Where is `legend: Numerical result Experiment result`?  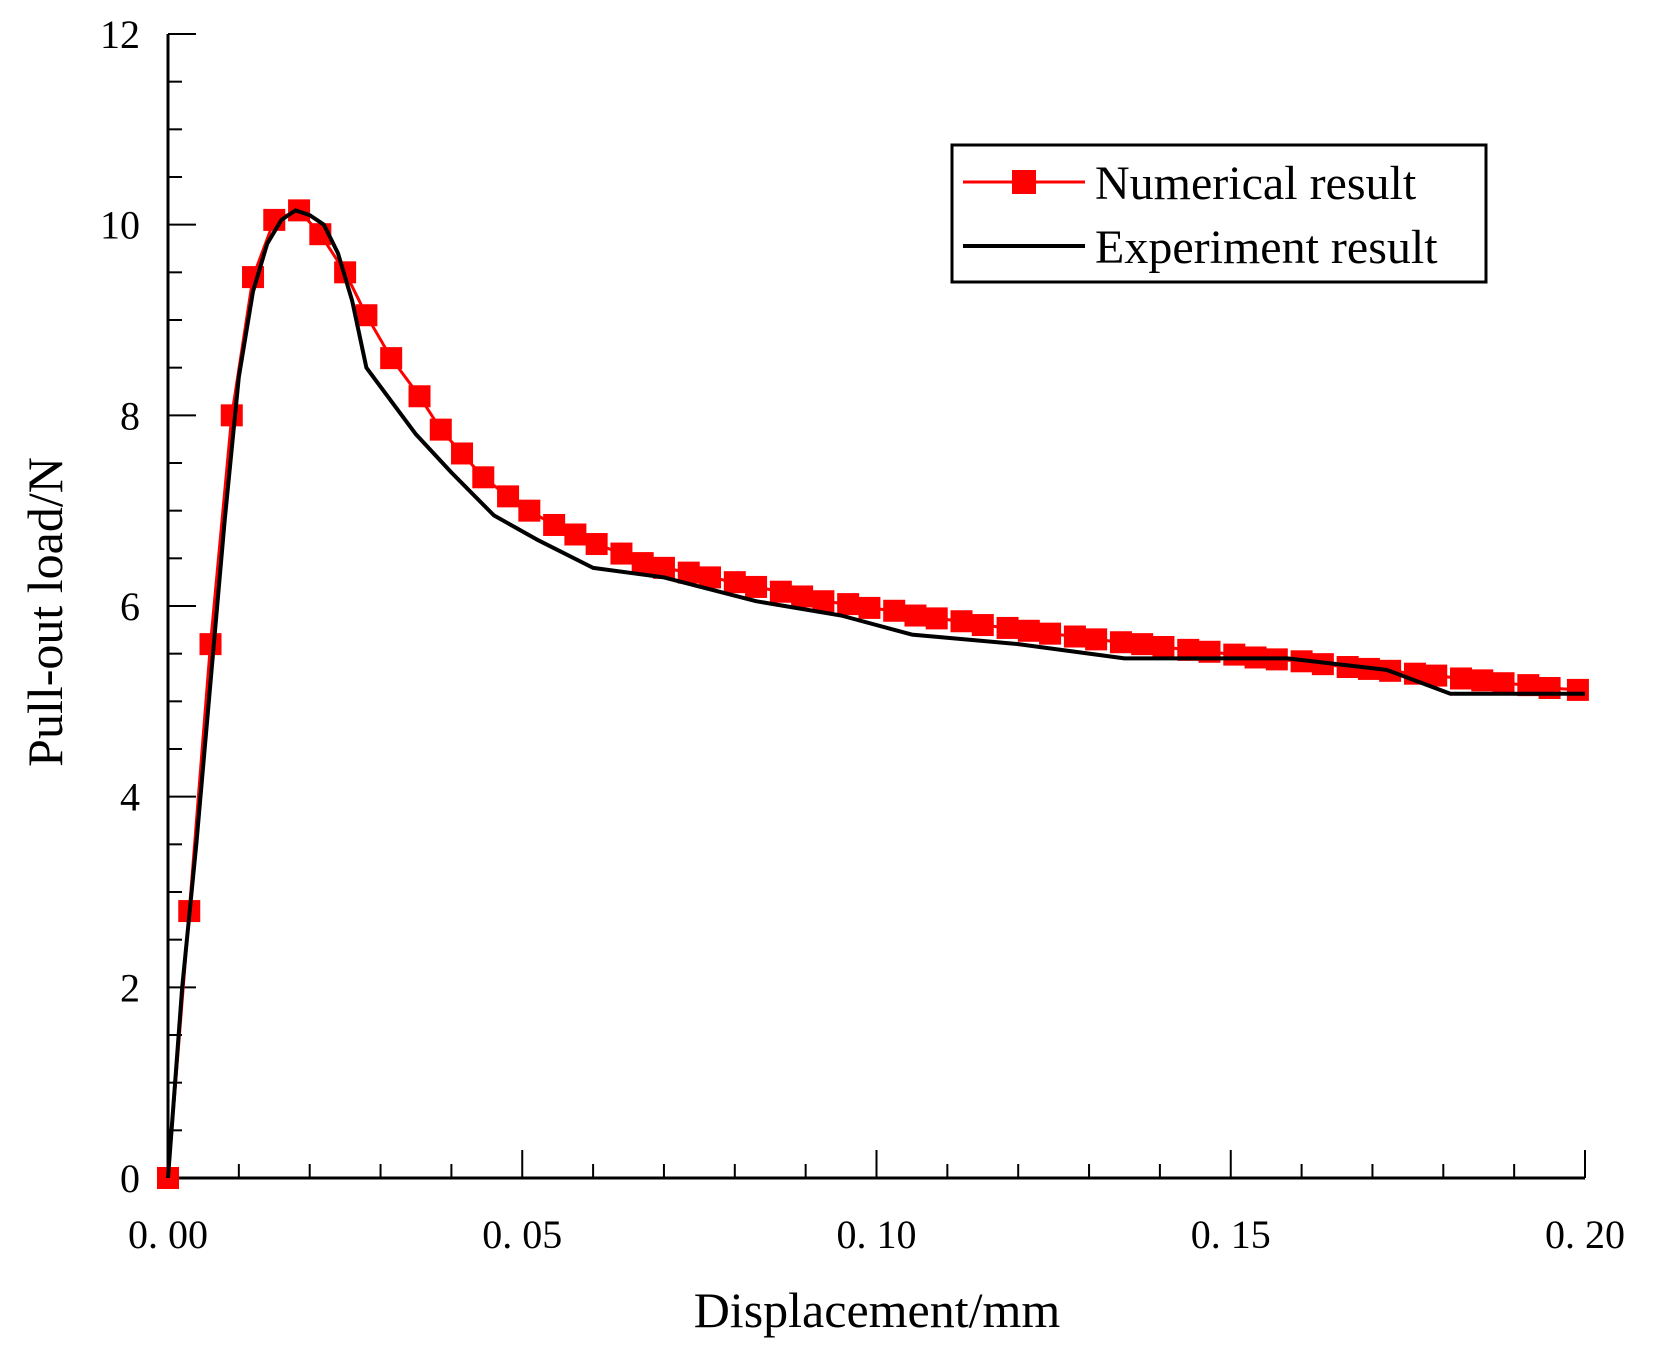
legend: Numerical result Experiment result is located at coordinates (1219, 213).